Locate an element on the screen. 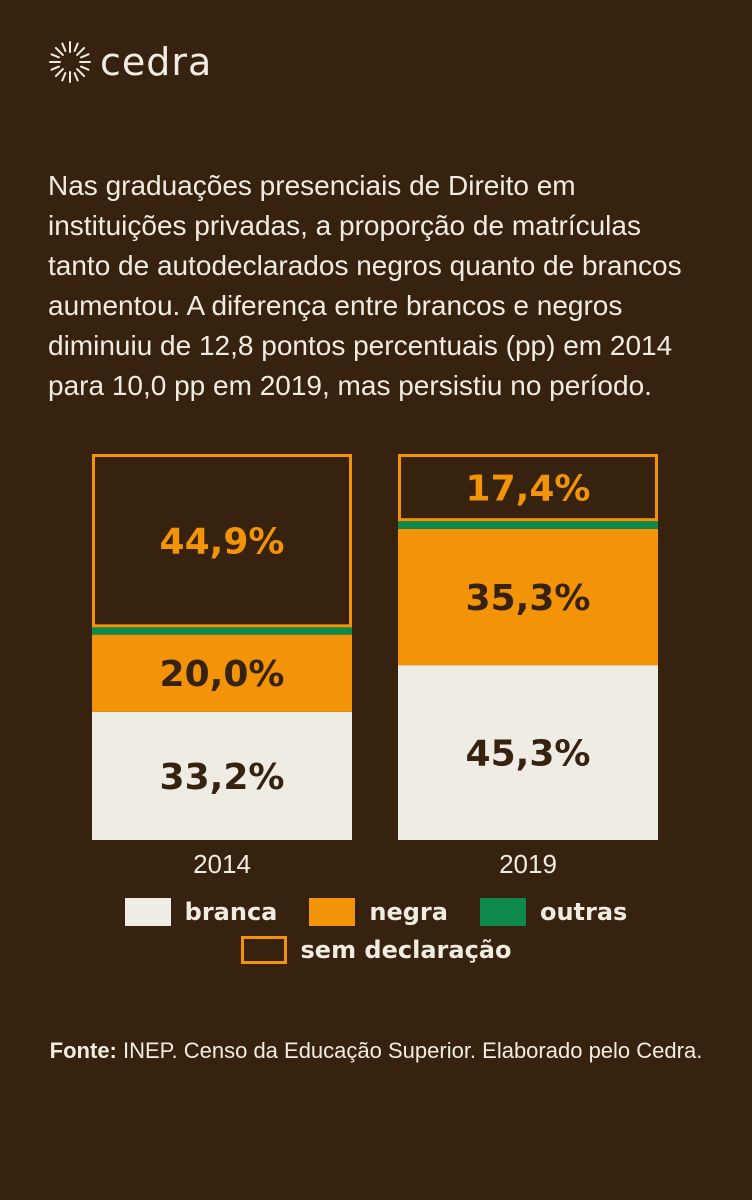 The height and width of the screenshot is (1200, 752). legend-label-branca: branca is located at coordinates (231, 912).